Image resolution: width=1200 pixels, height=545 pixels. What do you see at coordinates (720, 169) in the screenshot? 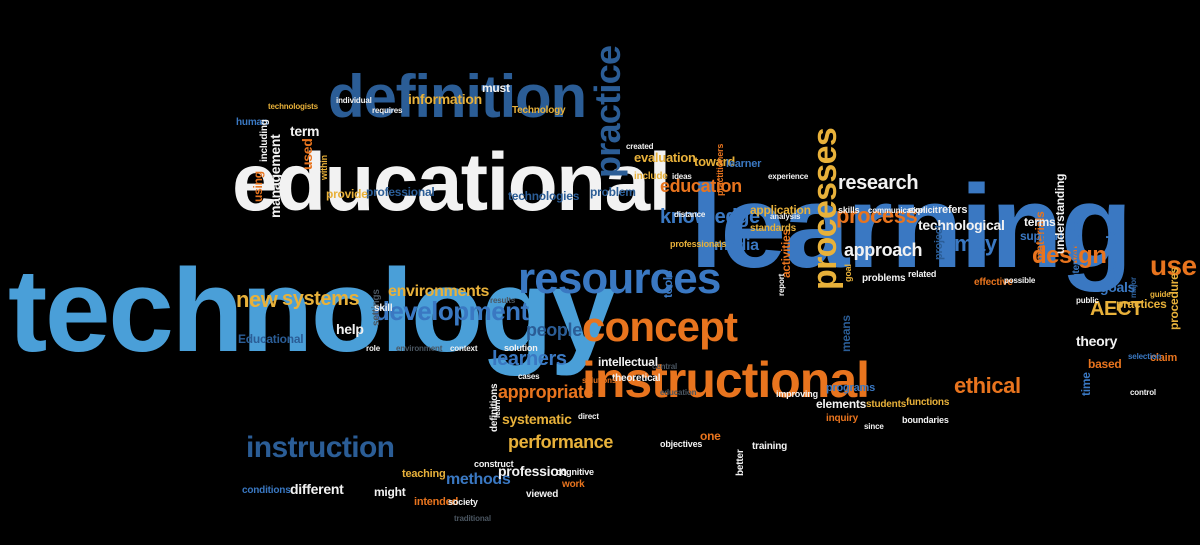
I see `word-practitioners-133: practitioners` at bounding box center [720, 169].